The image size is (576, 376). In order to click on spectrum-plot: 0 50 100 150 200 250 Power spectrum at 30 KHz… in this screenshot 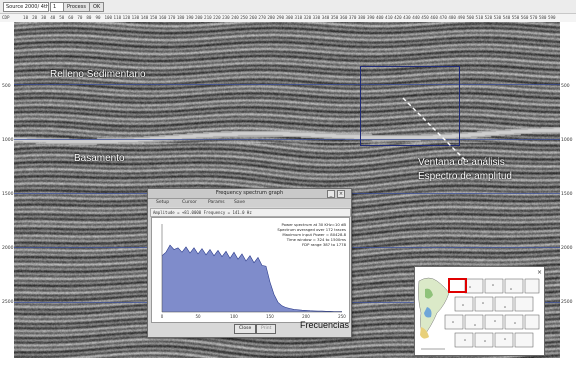, I will do `click(250, 270)`.